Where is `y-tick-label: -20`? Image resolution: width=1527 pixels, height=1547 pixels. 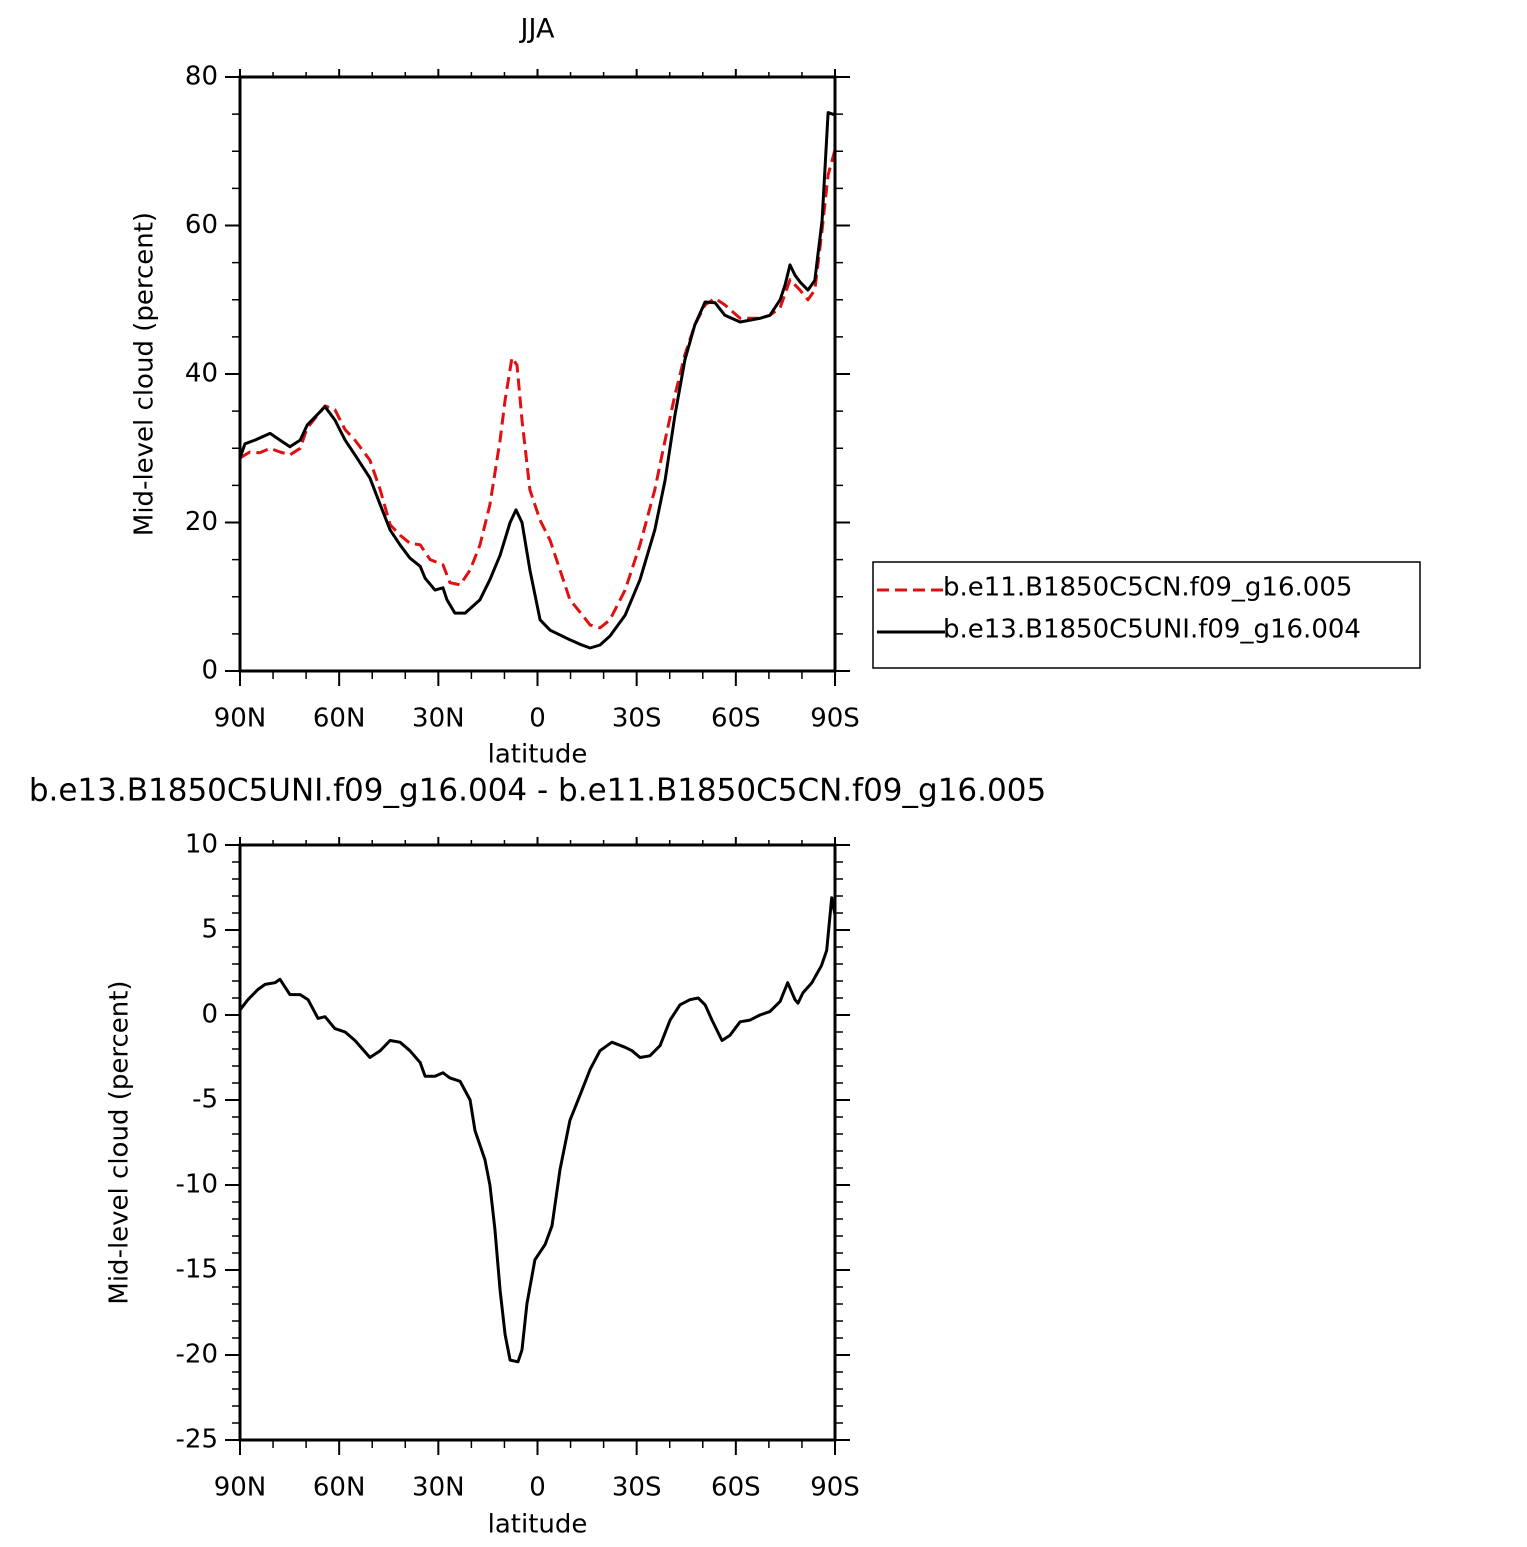
y-tick-label: -20 is located at coordinates (197, 1355).